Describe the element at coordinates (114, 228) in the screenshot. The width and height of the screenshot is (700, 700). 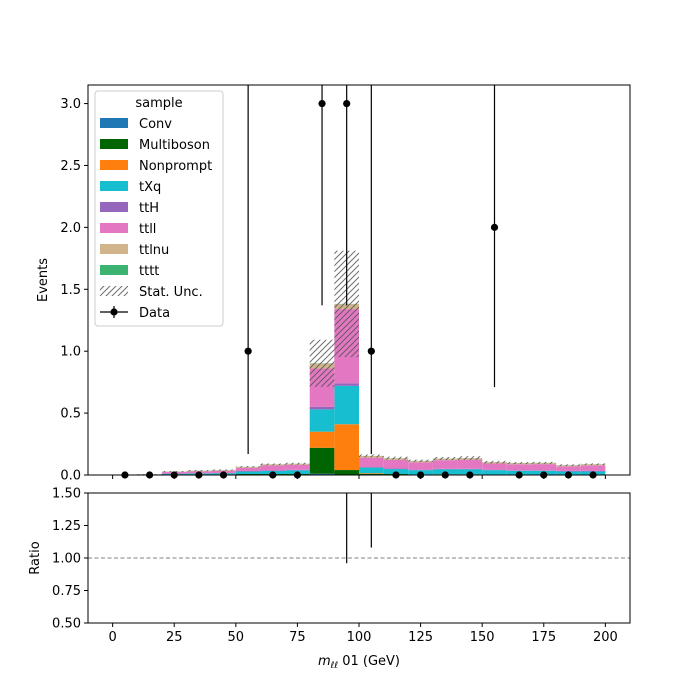
I see `legend-swatch-ttll` at that location.